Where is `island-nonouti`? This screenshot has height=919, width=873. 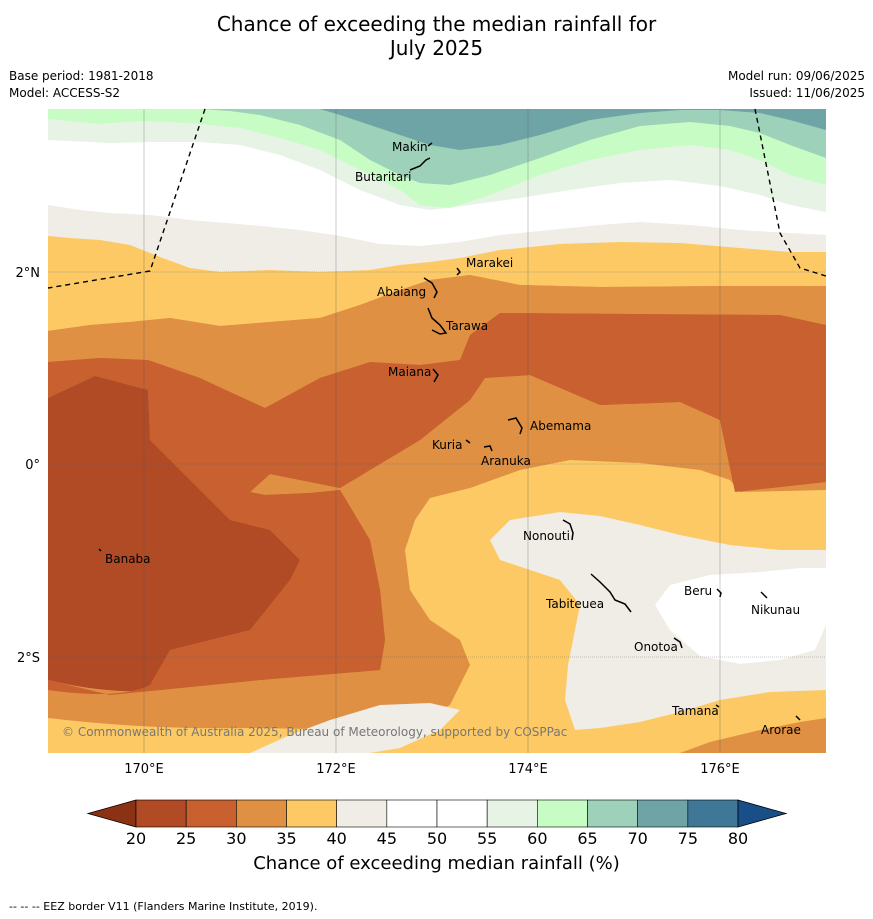 island-nonouti is located at coordinates (568, 530).